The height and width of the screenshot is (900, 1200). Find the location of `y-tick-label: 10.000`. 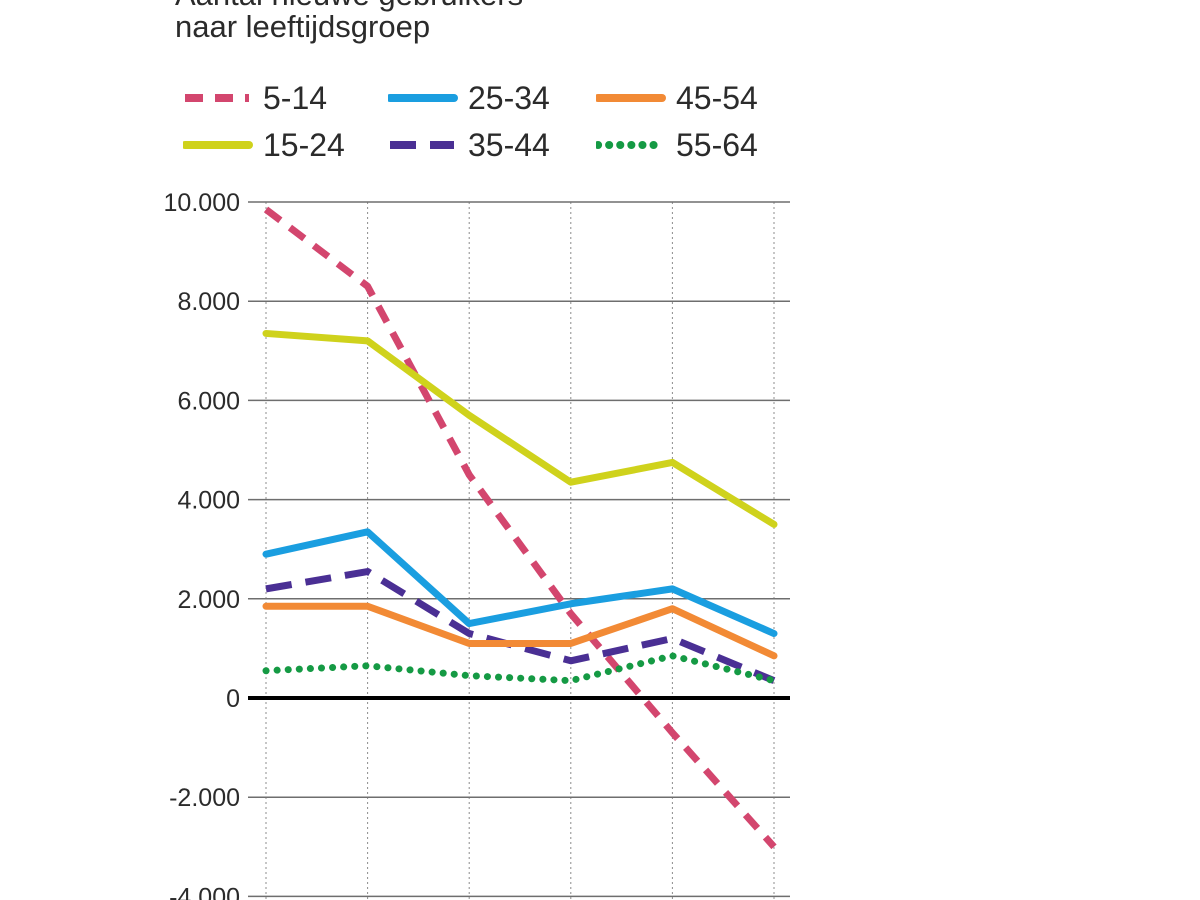

y-tick-label: 10.000 is located at coordinates (202, 203).